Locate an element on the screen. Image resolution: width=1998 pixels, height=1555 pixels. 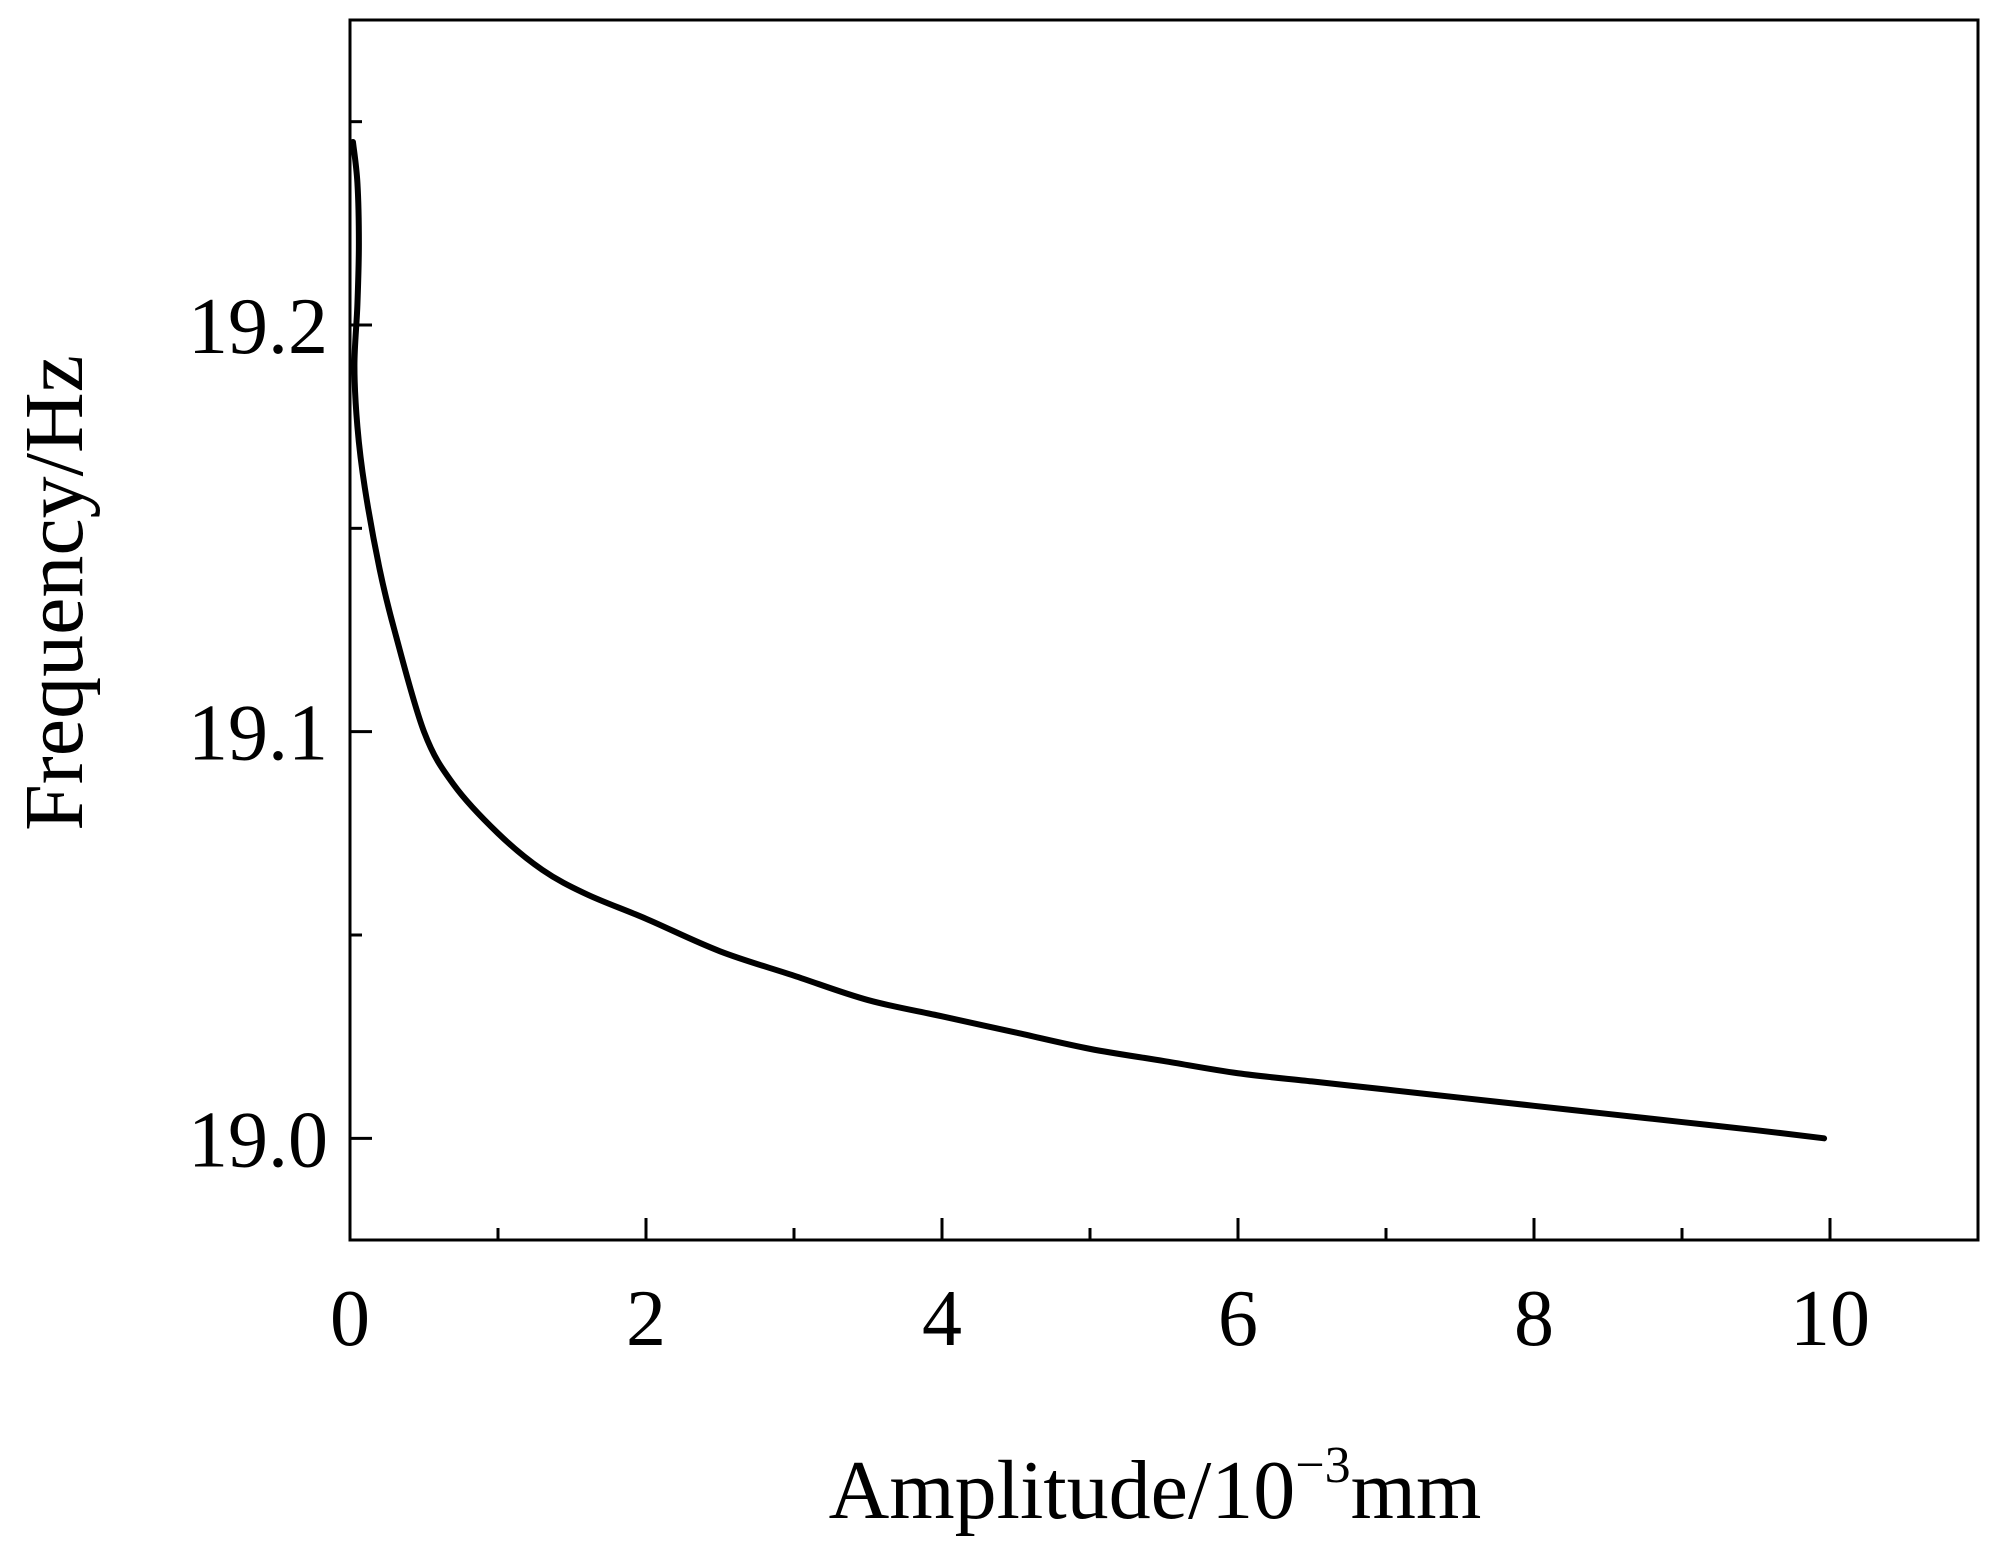
y-tick-label: 19.1 is located at coordinates (258, 734).